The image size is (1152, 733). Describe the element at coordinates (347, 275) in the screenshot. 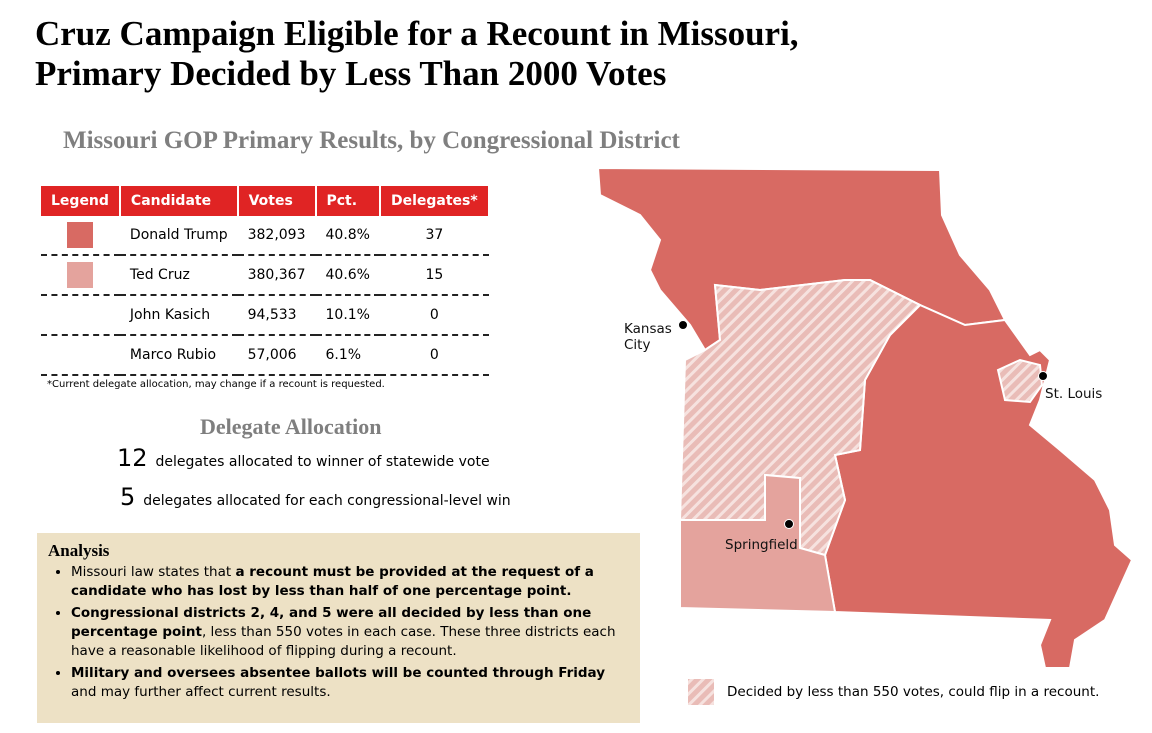

I see `table-cell: 40.6%` at that location.